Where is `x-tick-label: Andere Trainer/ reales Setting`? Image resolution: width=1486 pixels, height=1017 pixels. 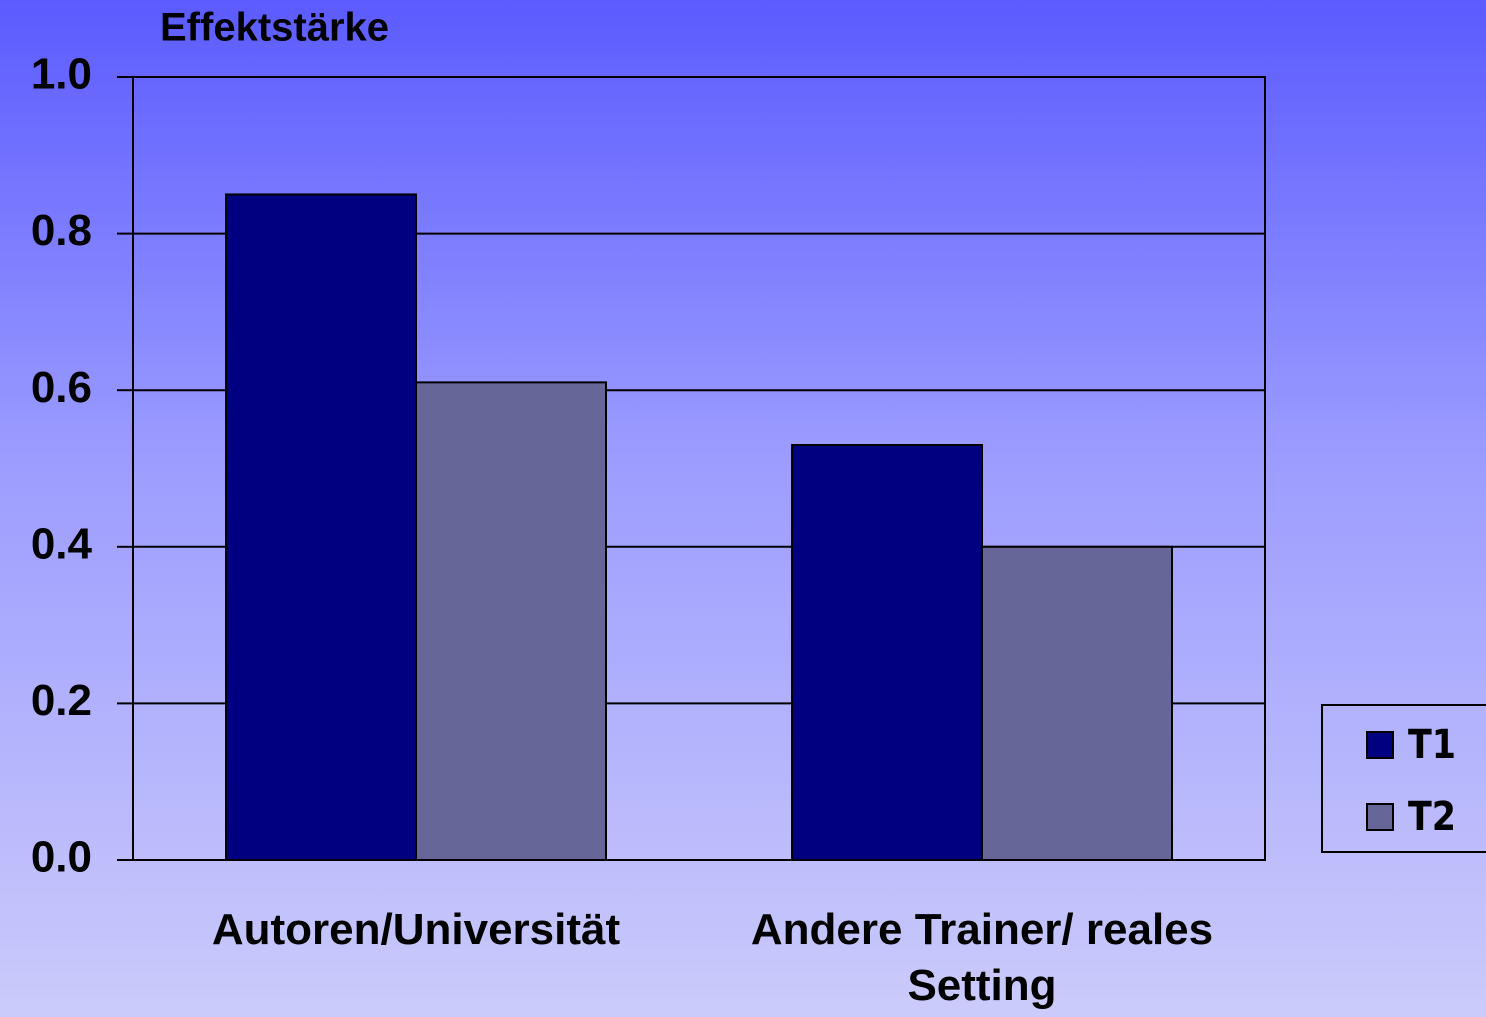
x-tick-label: Andere Trainer/ reales Setting is located at coordinates (982, 957).